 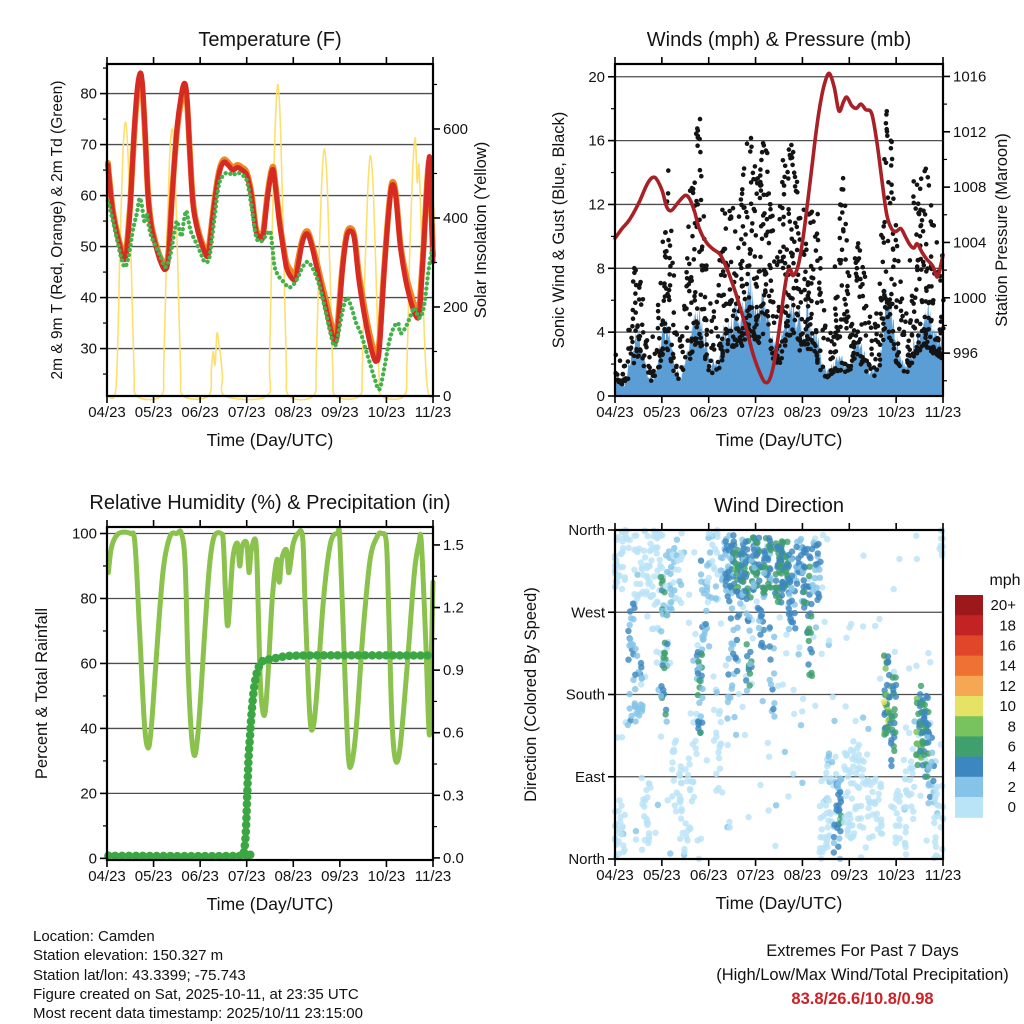 What do you see at coordinates (559, 230) in the screenshot?
I see `y-axis-title: Sonic Wind & Gust (Blue, Black)` at bounding box center [559, 230].